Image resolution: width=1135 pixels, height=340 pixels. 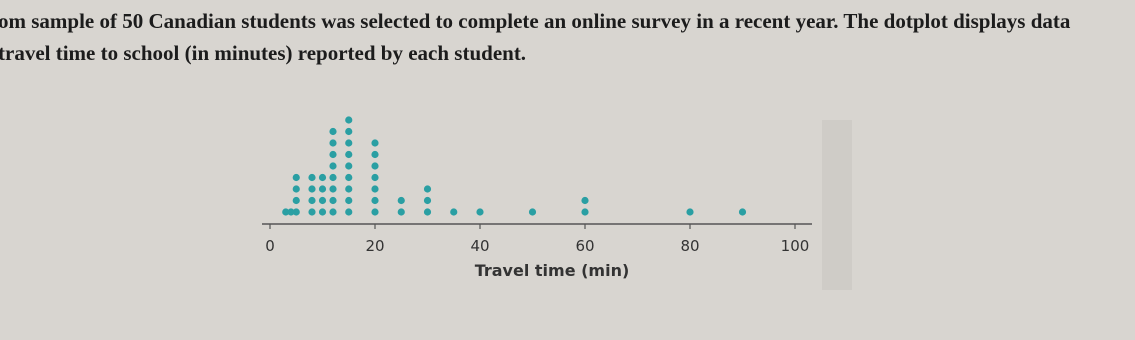 I want to click on x-tick-label: 0, so click(x=270, y=246).